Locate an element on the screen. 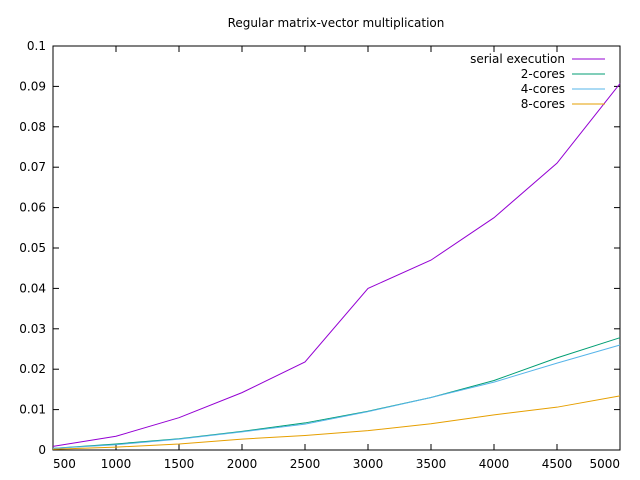 The height and width of the screenshot is (480, 640). legend-label: 8-cores is located at coordinates (543, 104).